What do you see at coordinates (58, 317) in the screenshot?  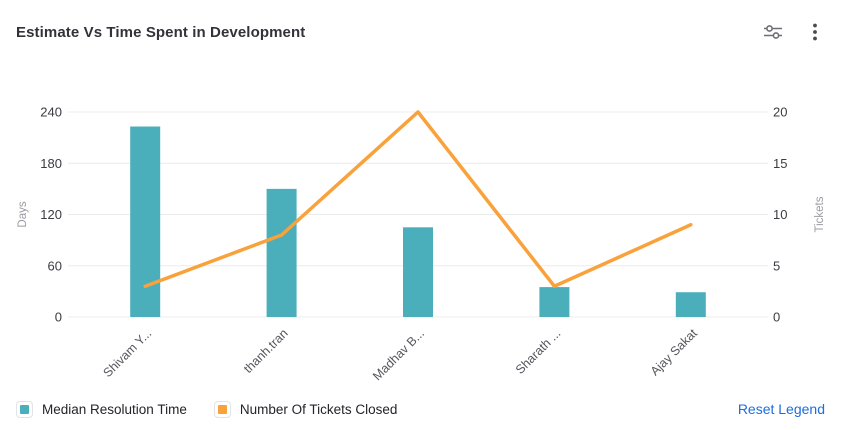 I see `left-axis-tick-label: 0` at bounding box center [58, 317].